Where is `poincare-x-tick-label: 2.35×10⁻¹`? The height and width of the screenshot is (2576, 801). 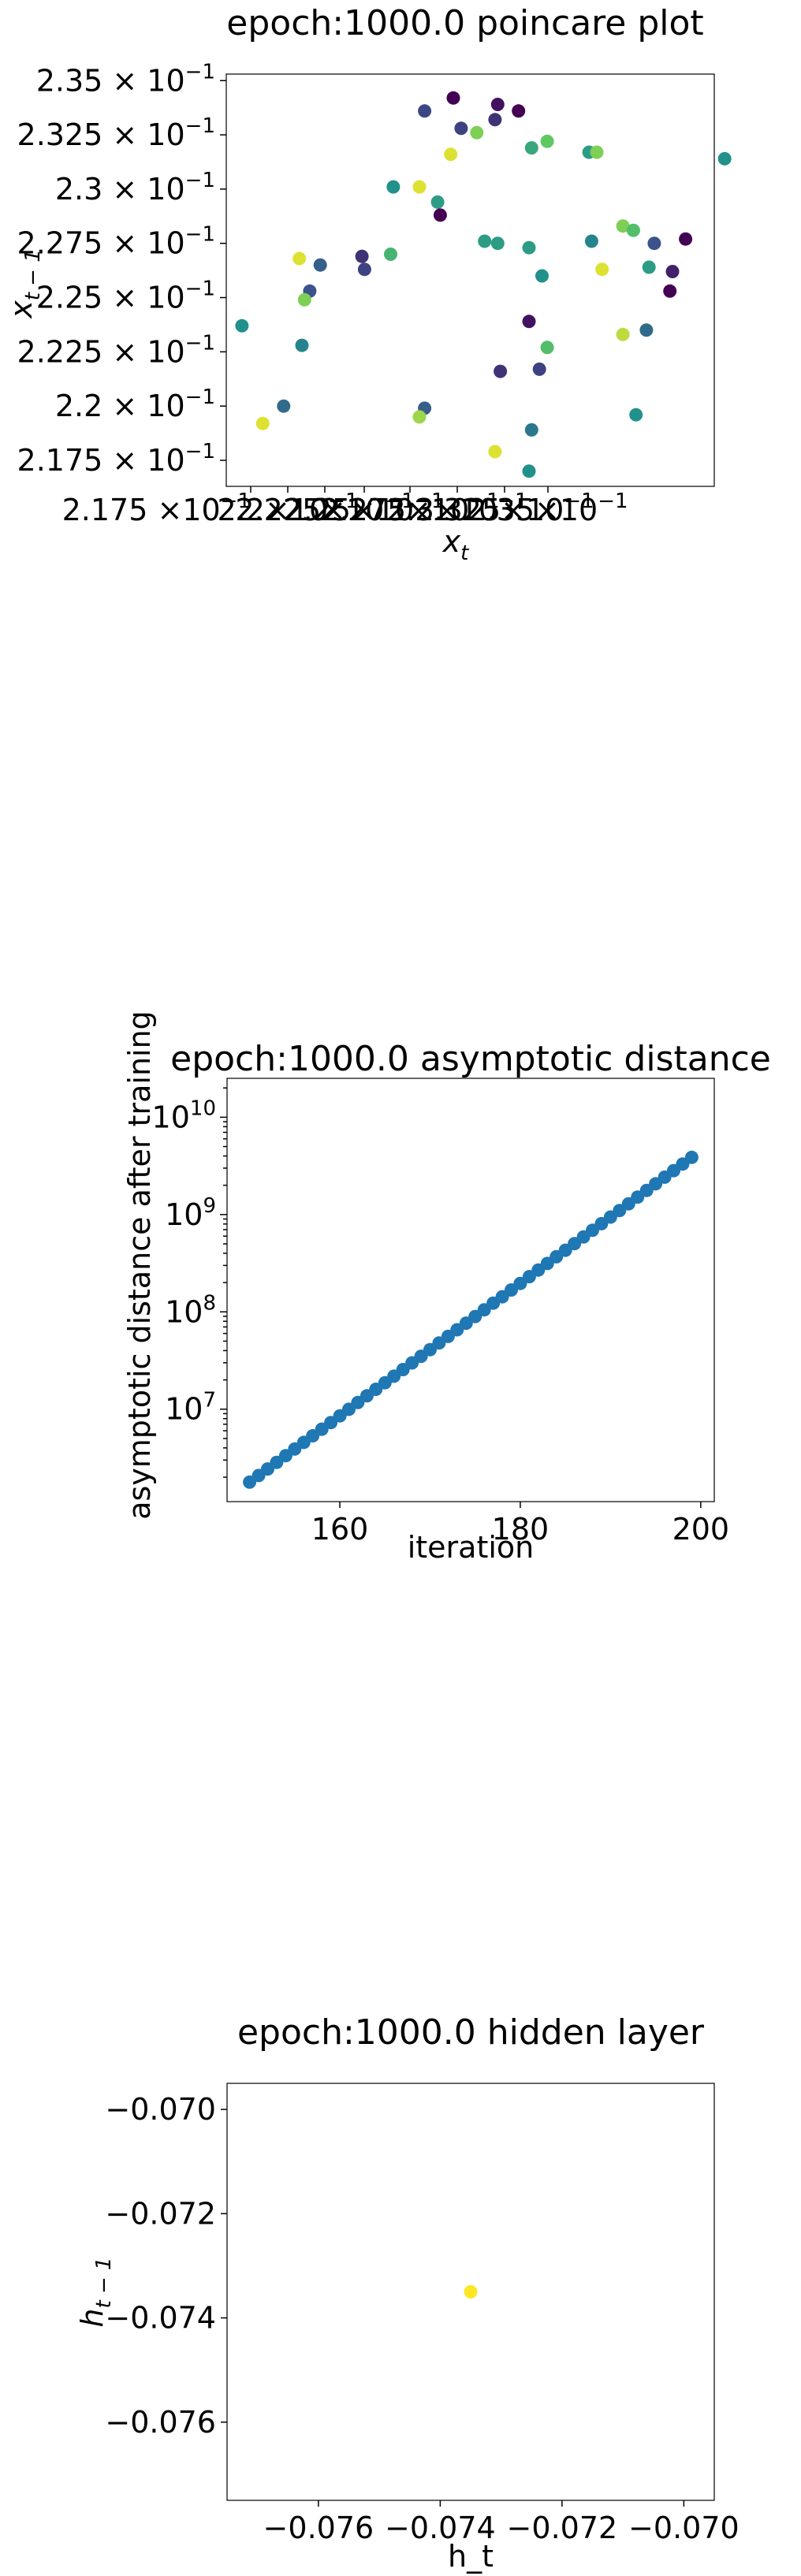
poincare-x-tick-label: 2.35×10⁻¹ is located at coordinates (548, 508).